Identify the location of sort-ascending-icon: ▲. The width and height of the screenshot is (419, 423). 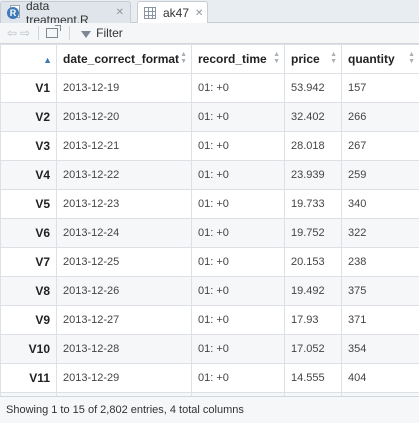
(47, 60).